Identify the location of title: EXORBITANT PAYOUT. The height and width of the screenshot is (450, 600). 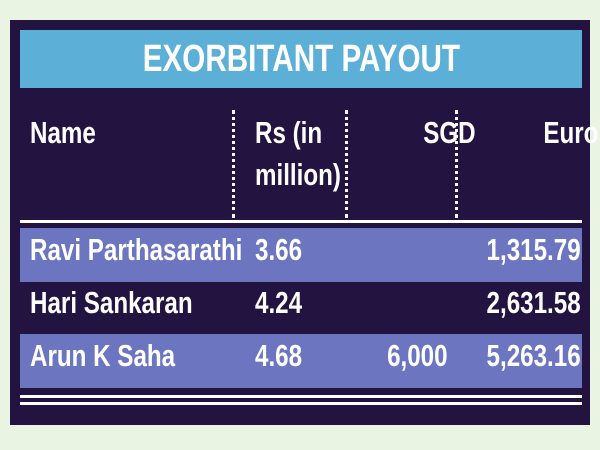
(301, 58).